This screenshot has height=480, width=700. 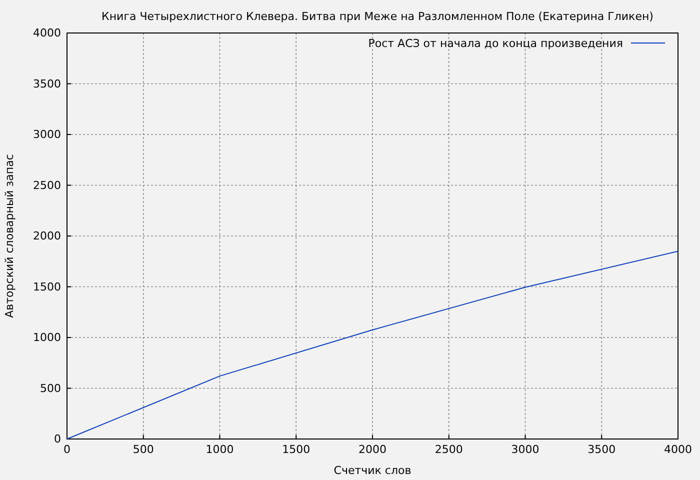 I want to click on legend-label: Рост АСЗ от начала до конца произведения, so click(x=495, y=43).